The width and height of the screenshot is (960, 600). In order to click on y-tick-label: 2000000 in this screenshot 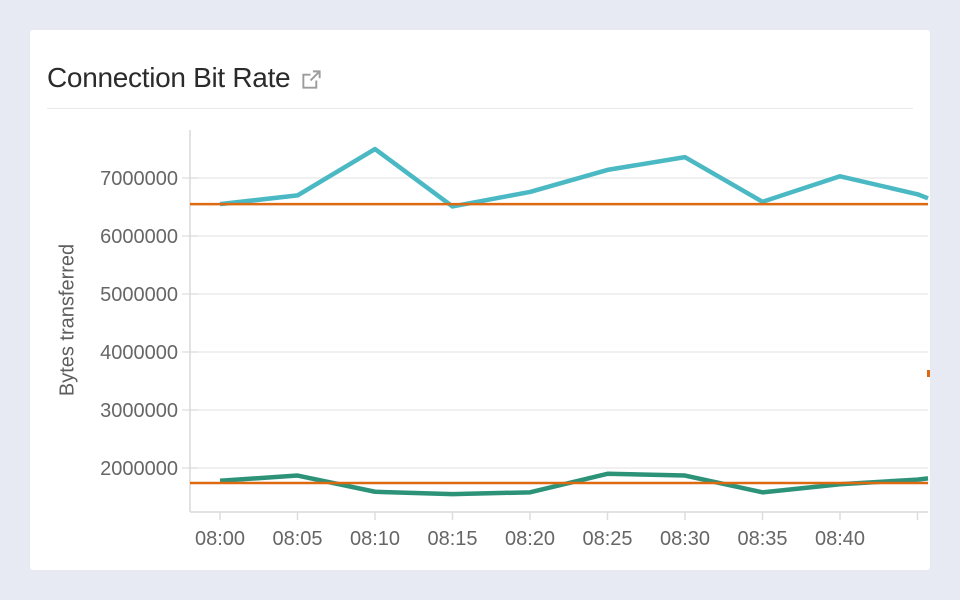, I will do `click(139, 469)`.